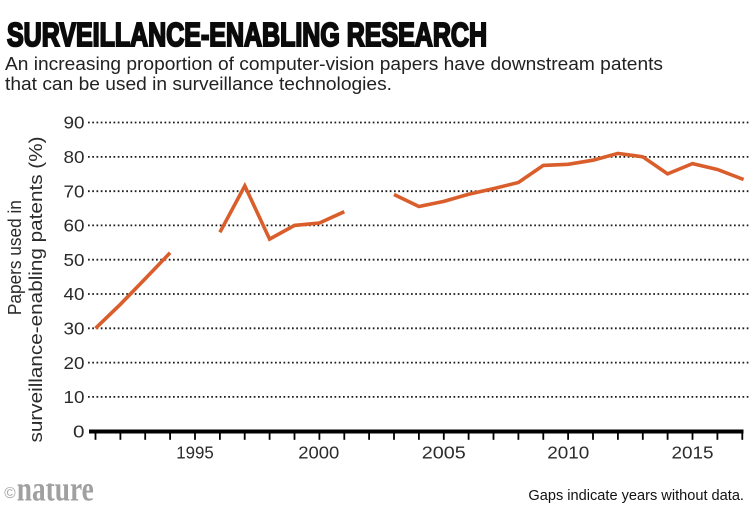 The height and width of the screenshot is (520, 751). I want to click on svg-text: 80, so click(74, 157).